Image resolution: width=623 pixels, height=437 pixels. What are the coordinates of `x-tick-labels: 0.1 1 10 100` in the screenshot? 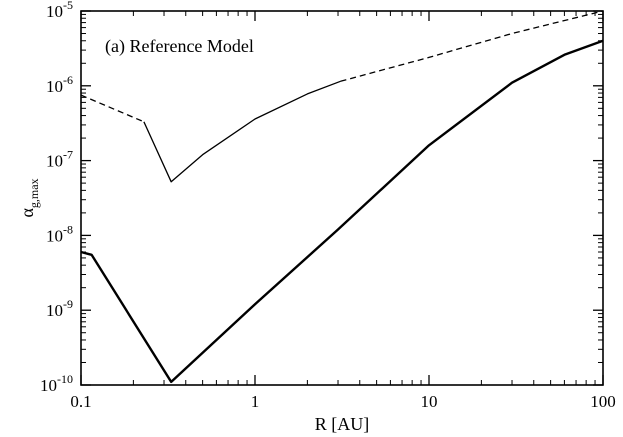 It's located at (342, 401).